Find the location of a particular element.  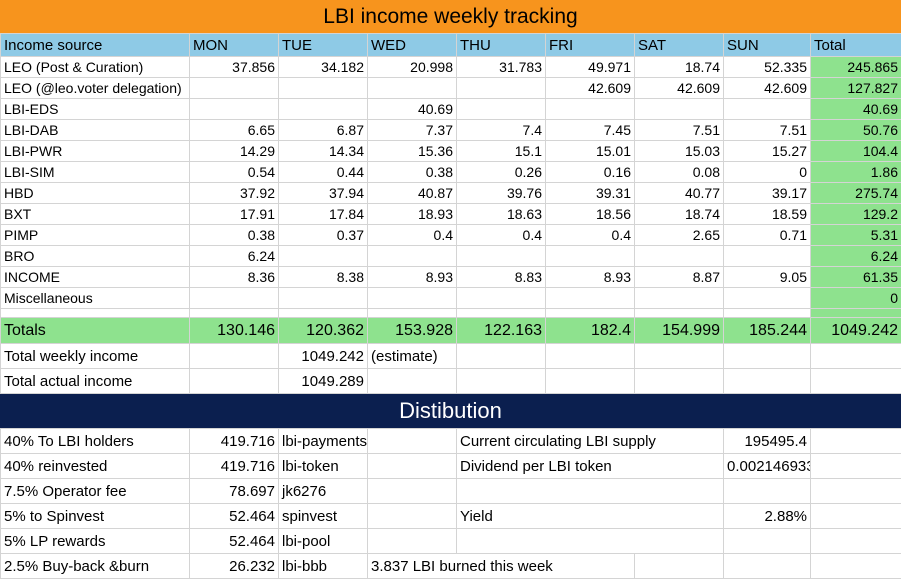

row-total-cell: 61.35 is located at coordinates (855, 277).